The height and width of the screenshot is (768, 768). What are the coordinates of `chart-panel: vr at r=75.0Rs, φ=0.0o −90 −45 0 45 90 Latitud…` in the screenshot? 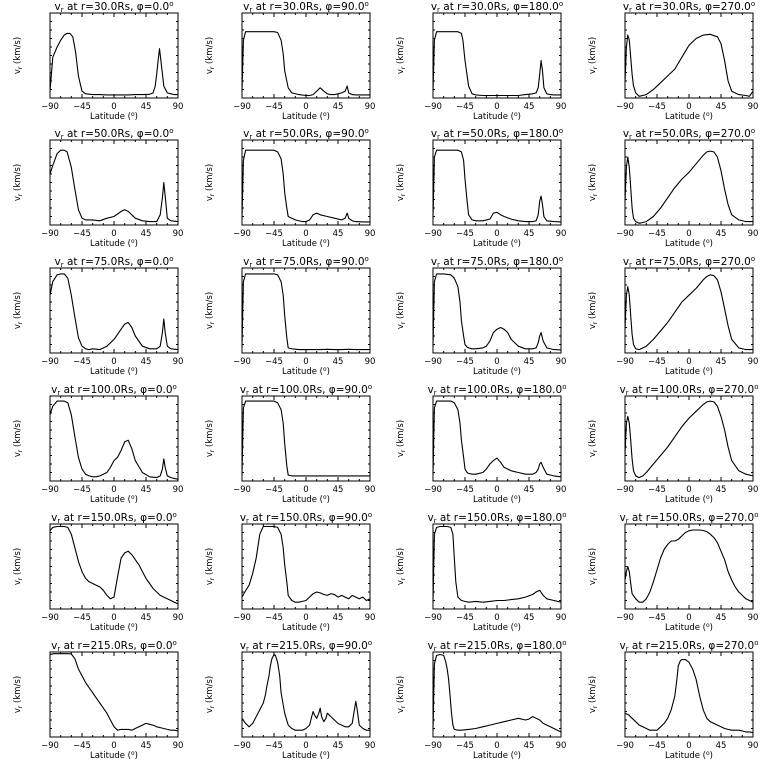 It's located at (98, 316).